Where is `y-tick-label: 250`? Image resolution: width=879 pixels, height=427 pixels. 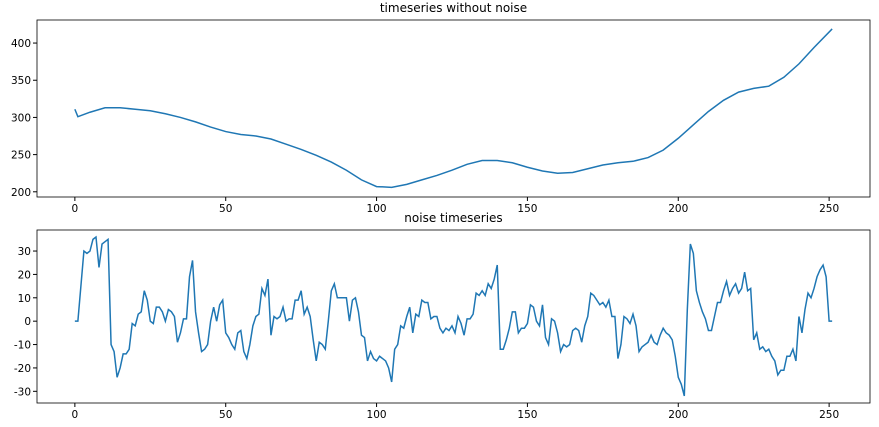 y-tick-label: 250 is located at coordinates (21, 156).